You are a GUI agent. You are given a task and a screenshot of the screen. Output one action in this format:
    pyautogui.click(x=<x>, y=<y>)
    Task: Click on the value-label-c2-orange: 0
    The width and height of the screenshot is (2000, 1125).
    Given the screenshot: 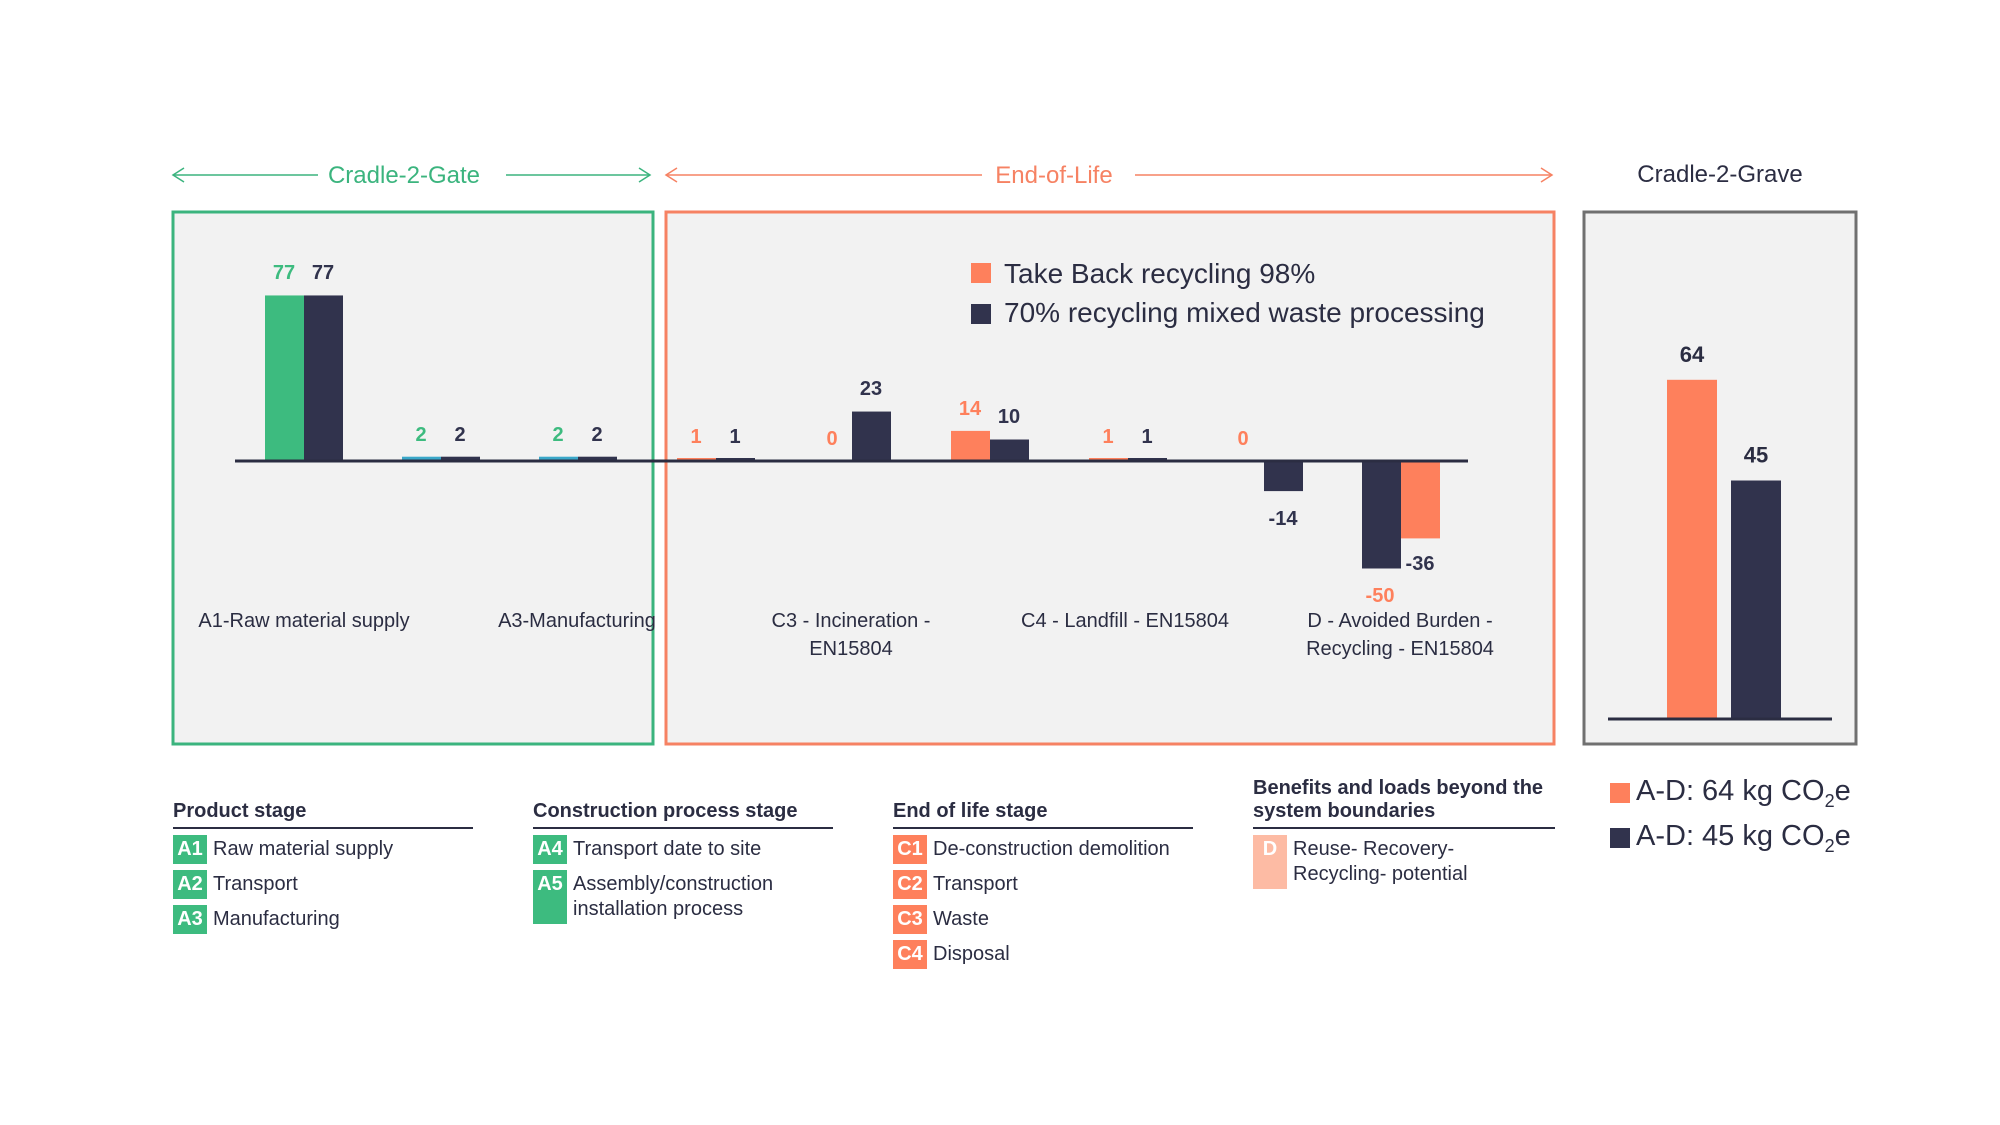 What is the action you would take?
    pyautogui.click(x=831, y=439)
    